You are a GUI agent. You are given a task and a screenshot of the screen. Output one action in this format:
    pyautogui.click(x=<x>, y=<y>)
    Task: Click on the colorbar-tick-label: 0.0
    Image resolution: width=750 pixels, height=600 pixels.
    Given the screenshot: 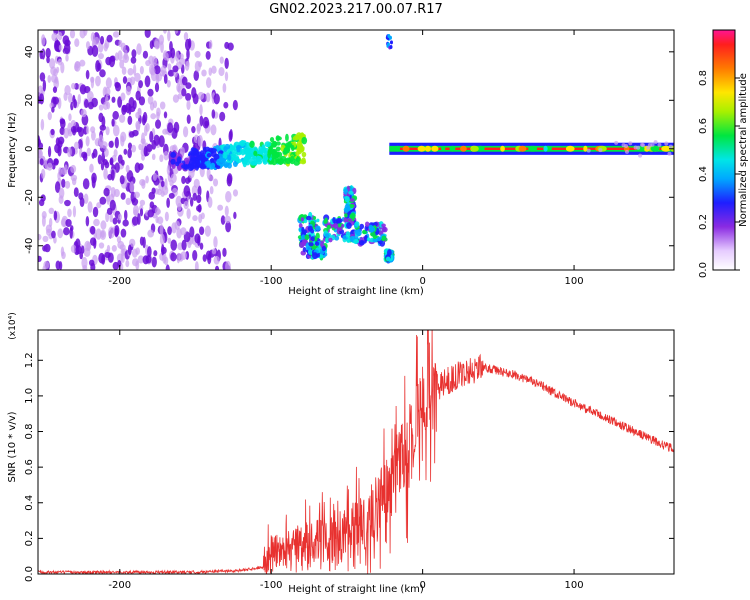 What is the action you would take?
    pyautogui.click(x=703, y=270)
    